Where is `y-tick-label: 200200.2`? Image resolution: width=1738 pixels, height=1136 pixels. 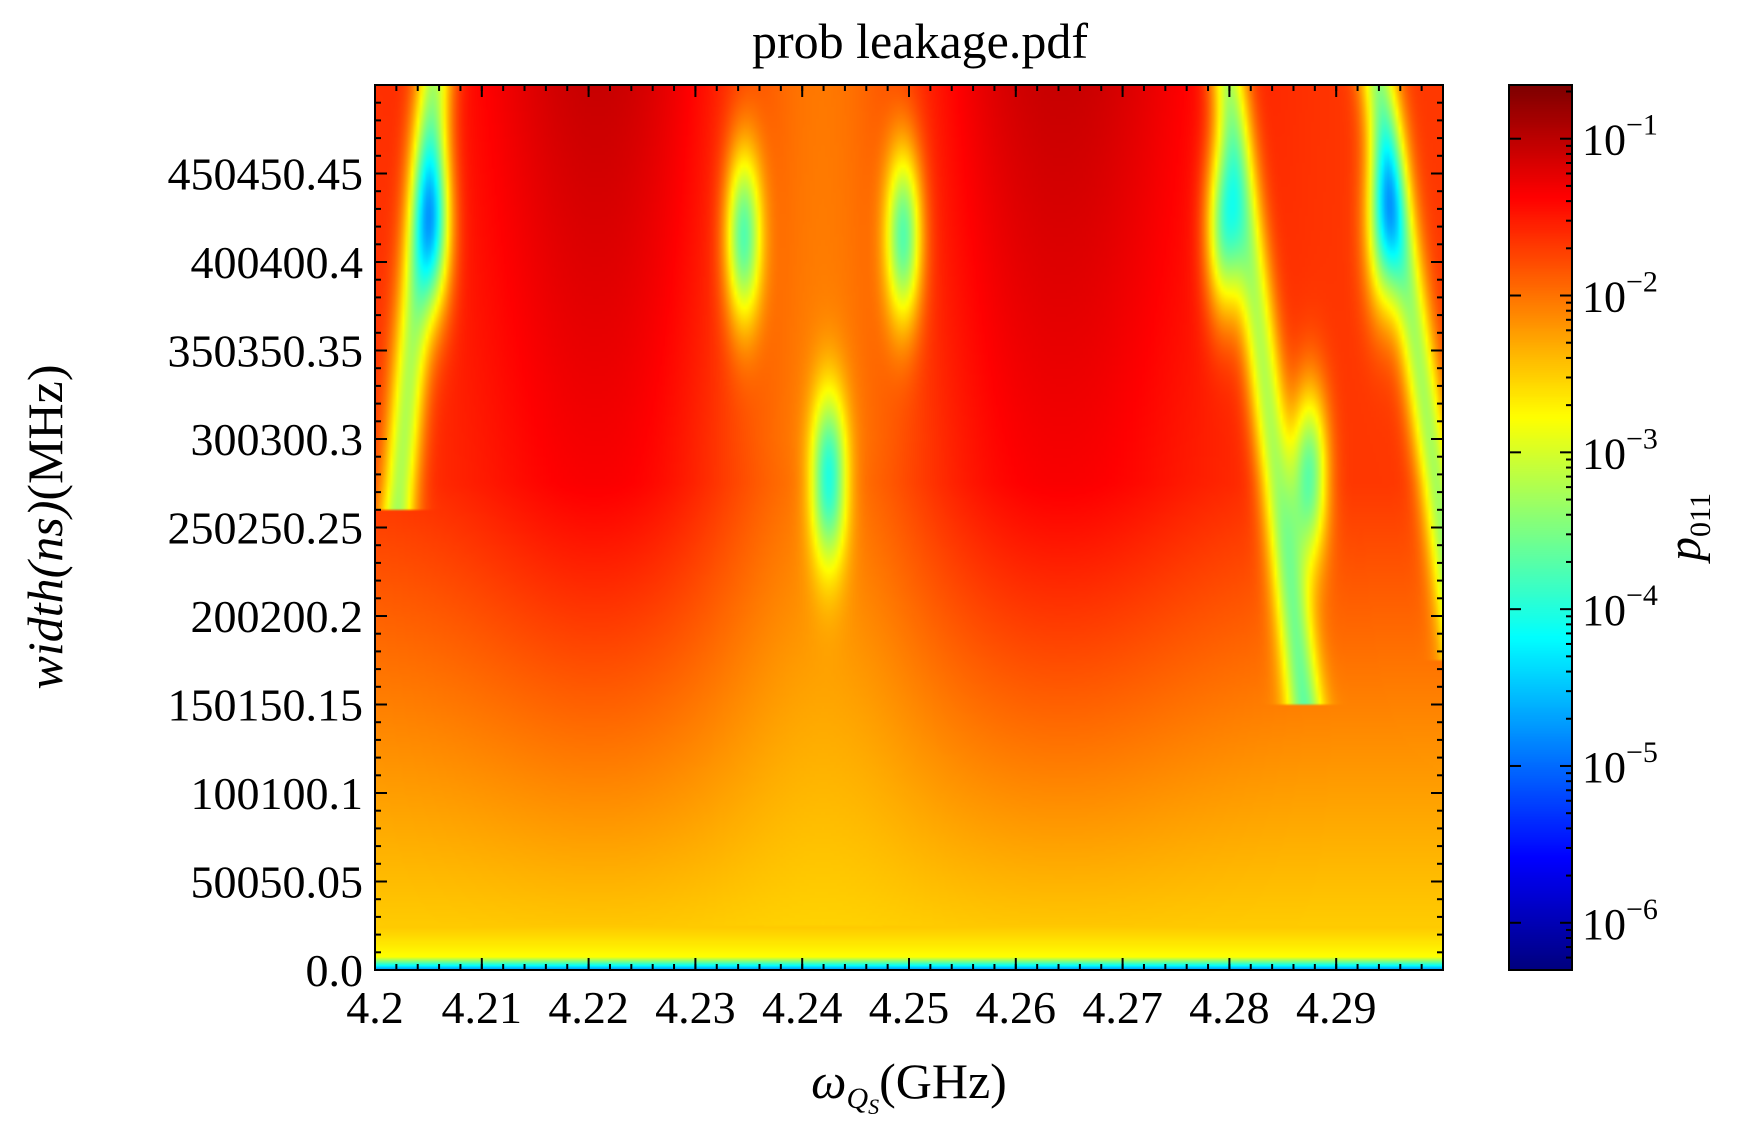
y-tick-label: 200200.2 is located at coordinates (277, 616).